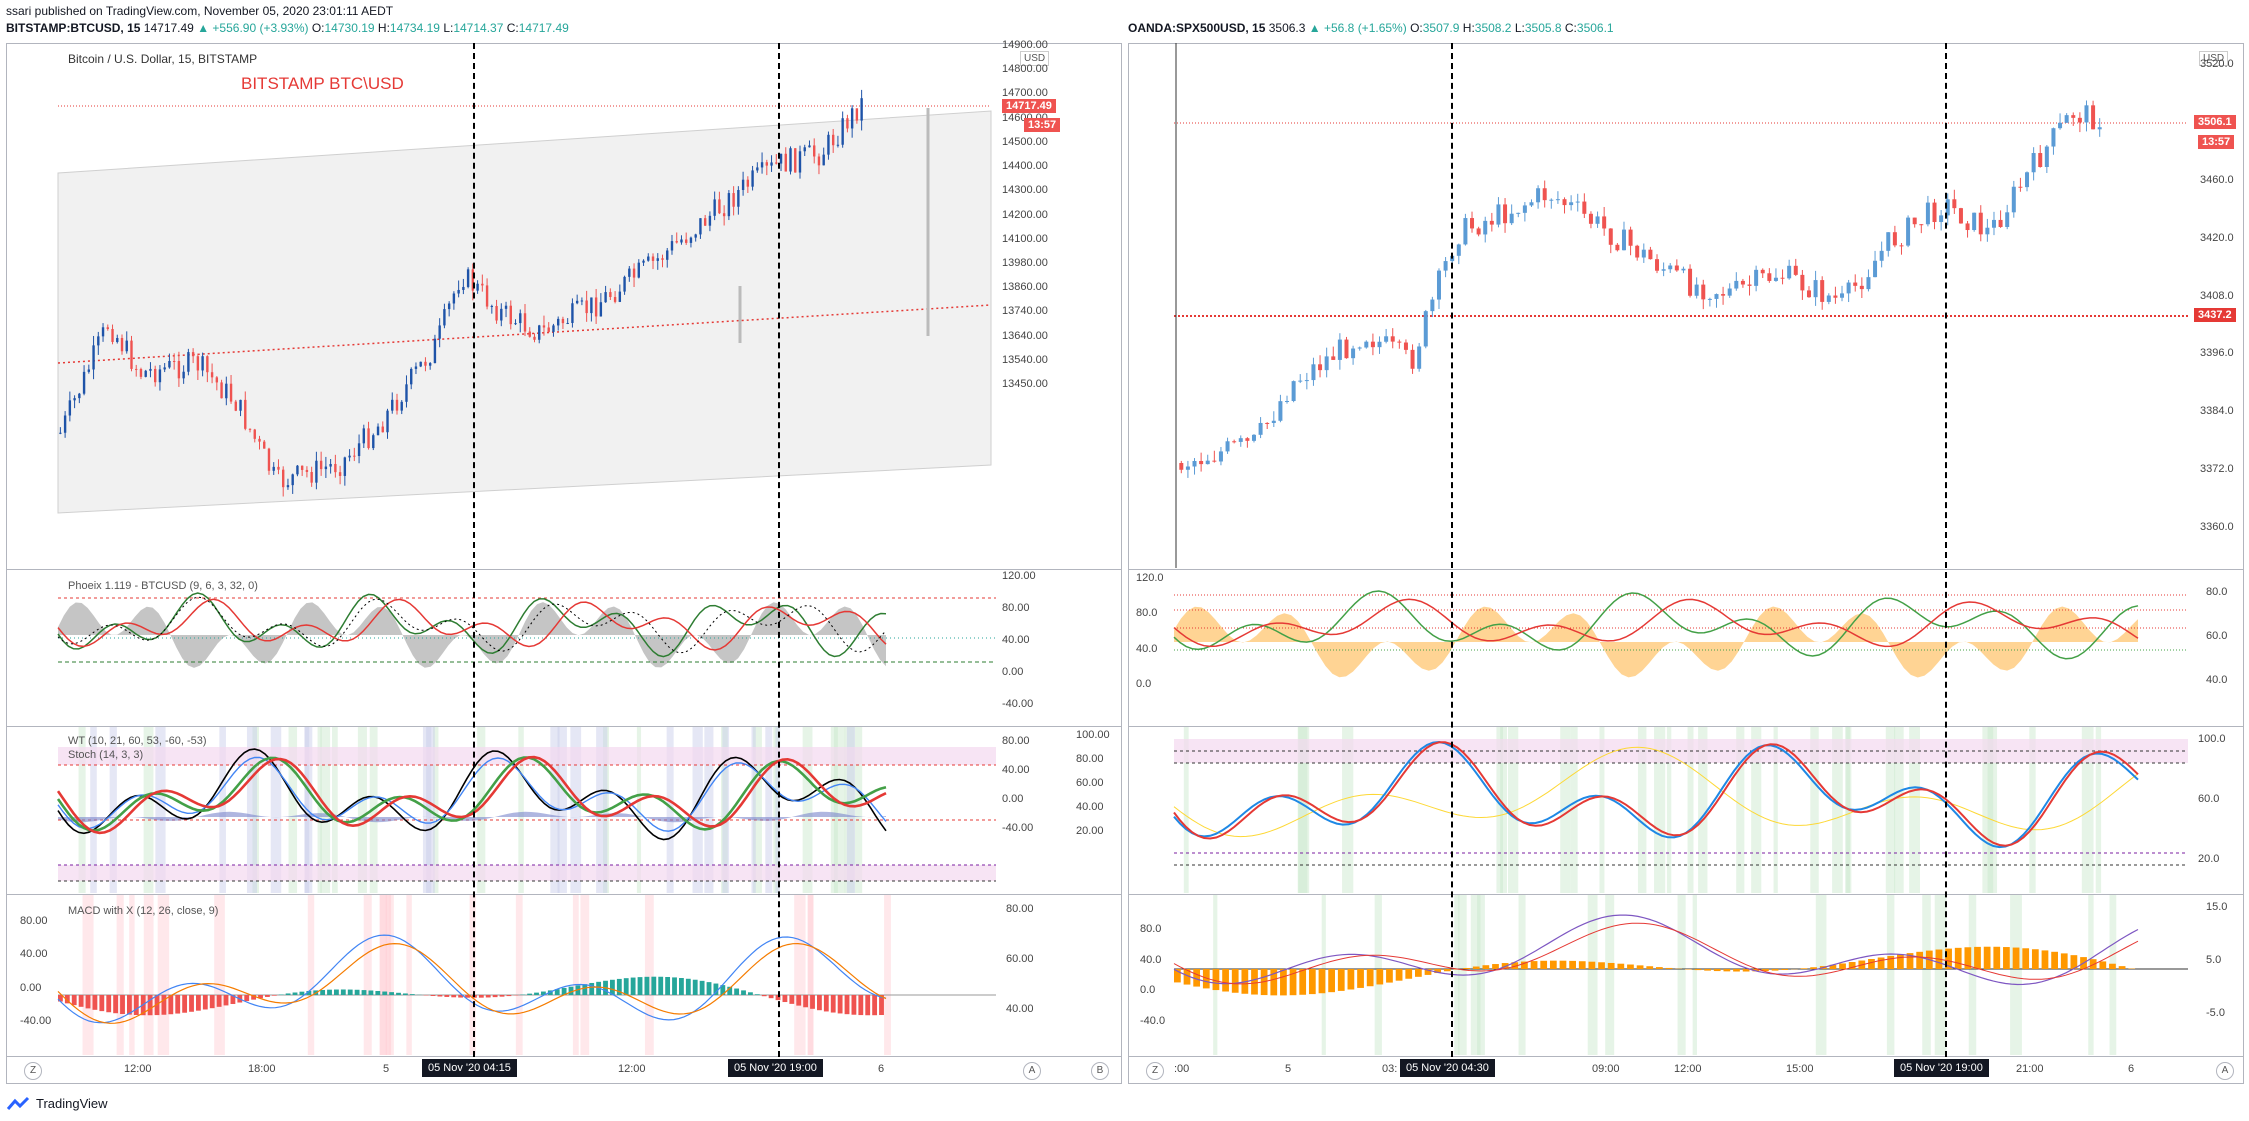 The height and width of the screenshot is (1121, 2249). Describe the element at coordinates (1018, 828) in the screenshot. I see `scale-tick: -40.00` at that location.